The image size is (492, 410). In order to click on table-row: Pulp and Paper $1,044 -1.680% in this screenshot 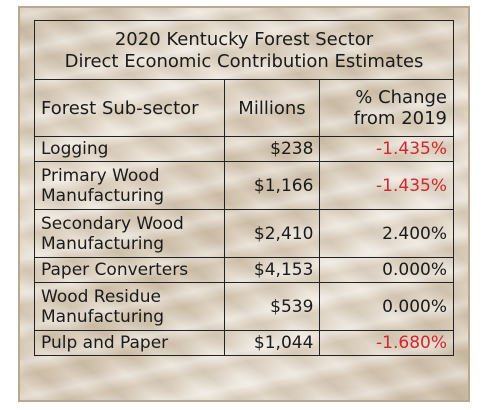, I will do `click(244, 343)`.